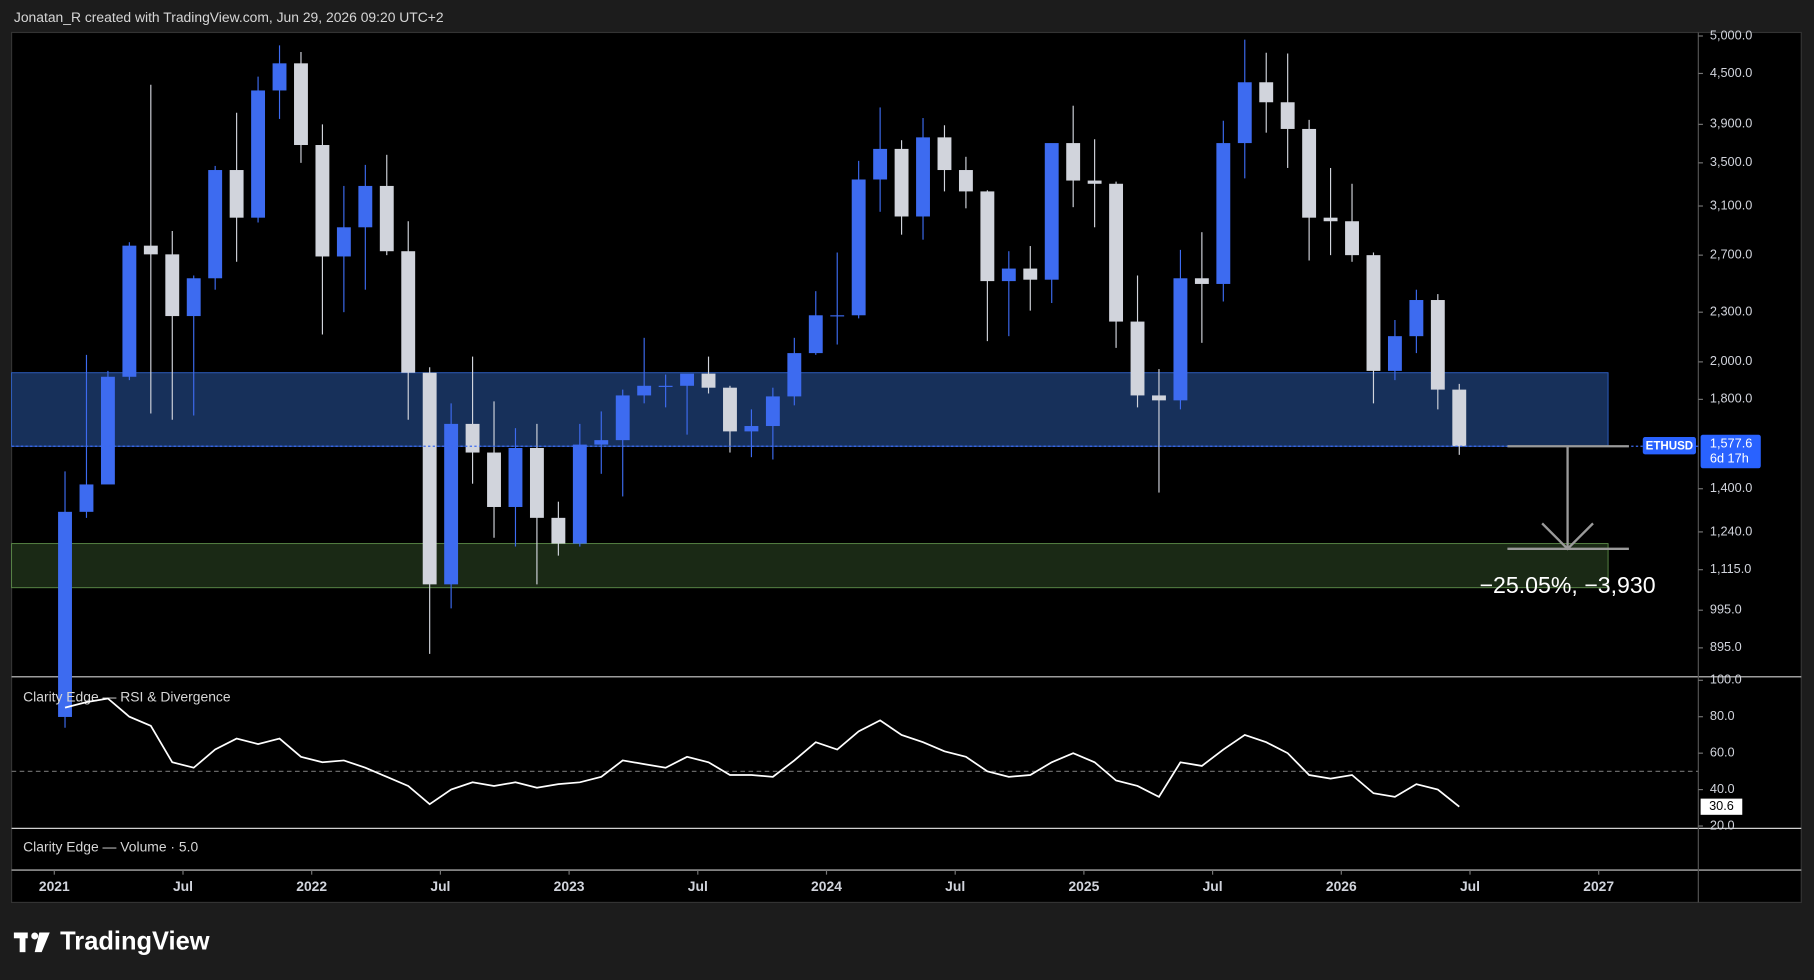  I want to click on rsi-line, so click(762, 752).